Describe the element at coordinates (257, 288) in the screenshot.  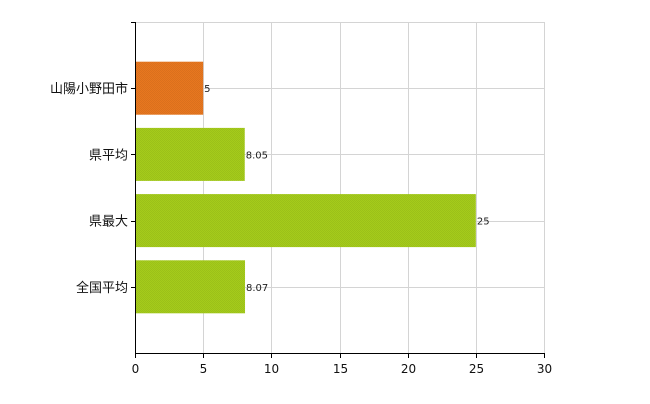
I see `value-label-3: 8.07` at that location.